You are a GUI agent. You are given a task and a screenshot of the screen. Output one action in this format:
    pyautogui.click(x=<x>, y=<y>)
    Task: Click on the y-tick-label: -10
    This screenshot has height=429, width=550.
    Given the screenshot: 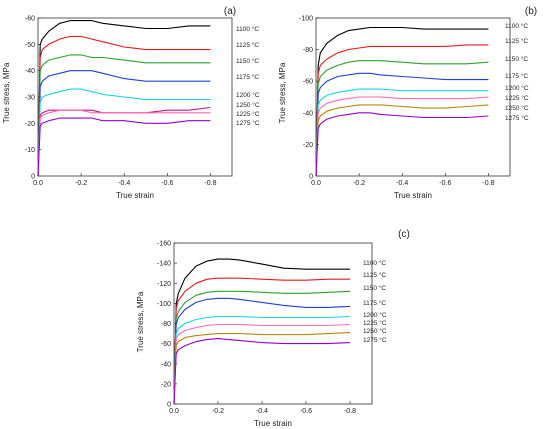 What is the action you would take?
    pyautogui.click(x=30, y=150)
    